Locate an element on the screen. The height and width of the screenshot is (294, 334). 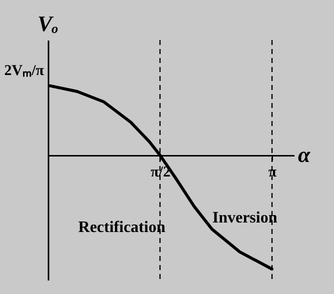
annotation: Rectification is located at coordinates (122, 227).